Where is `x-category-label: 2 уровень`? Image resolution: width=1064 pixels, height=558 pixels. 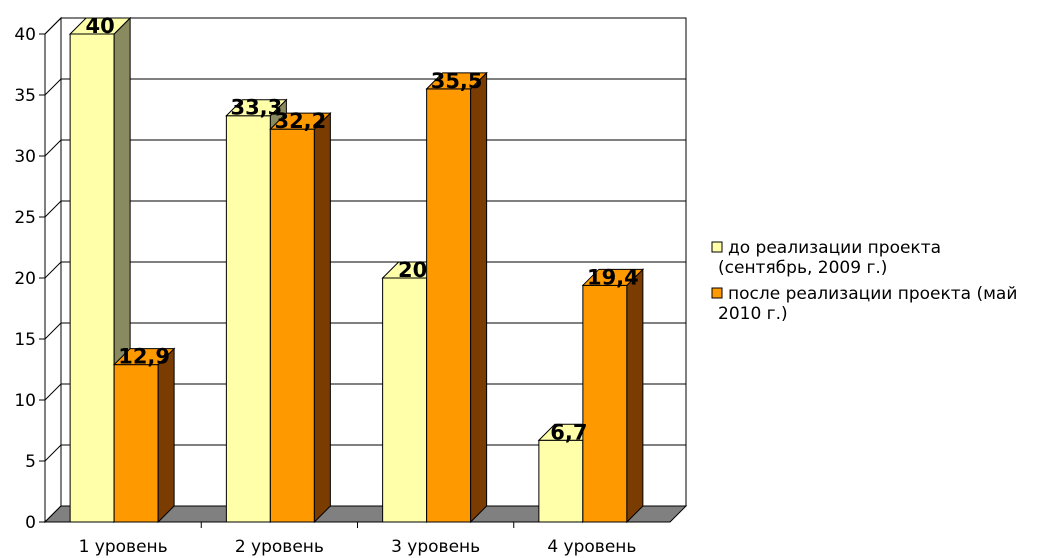
x-category-label: 2 уровень is located at coordinates (279, 547).